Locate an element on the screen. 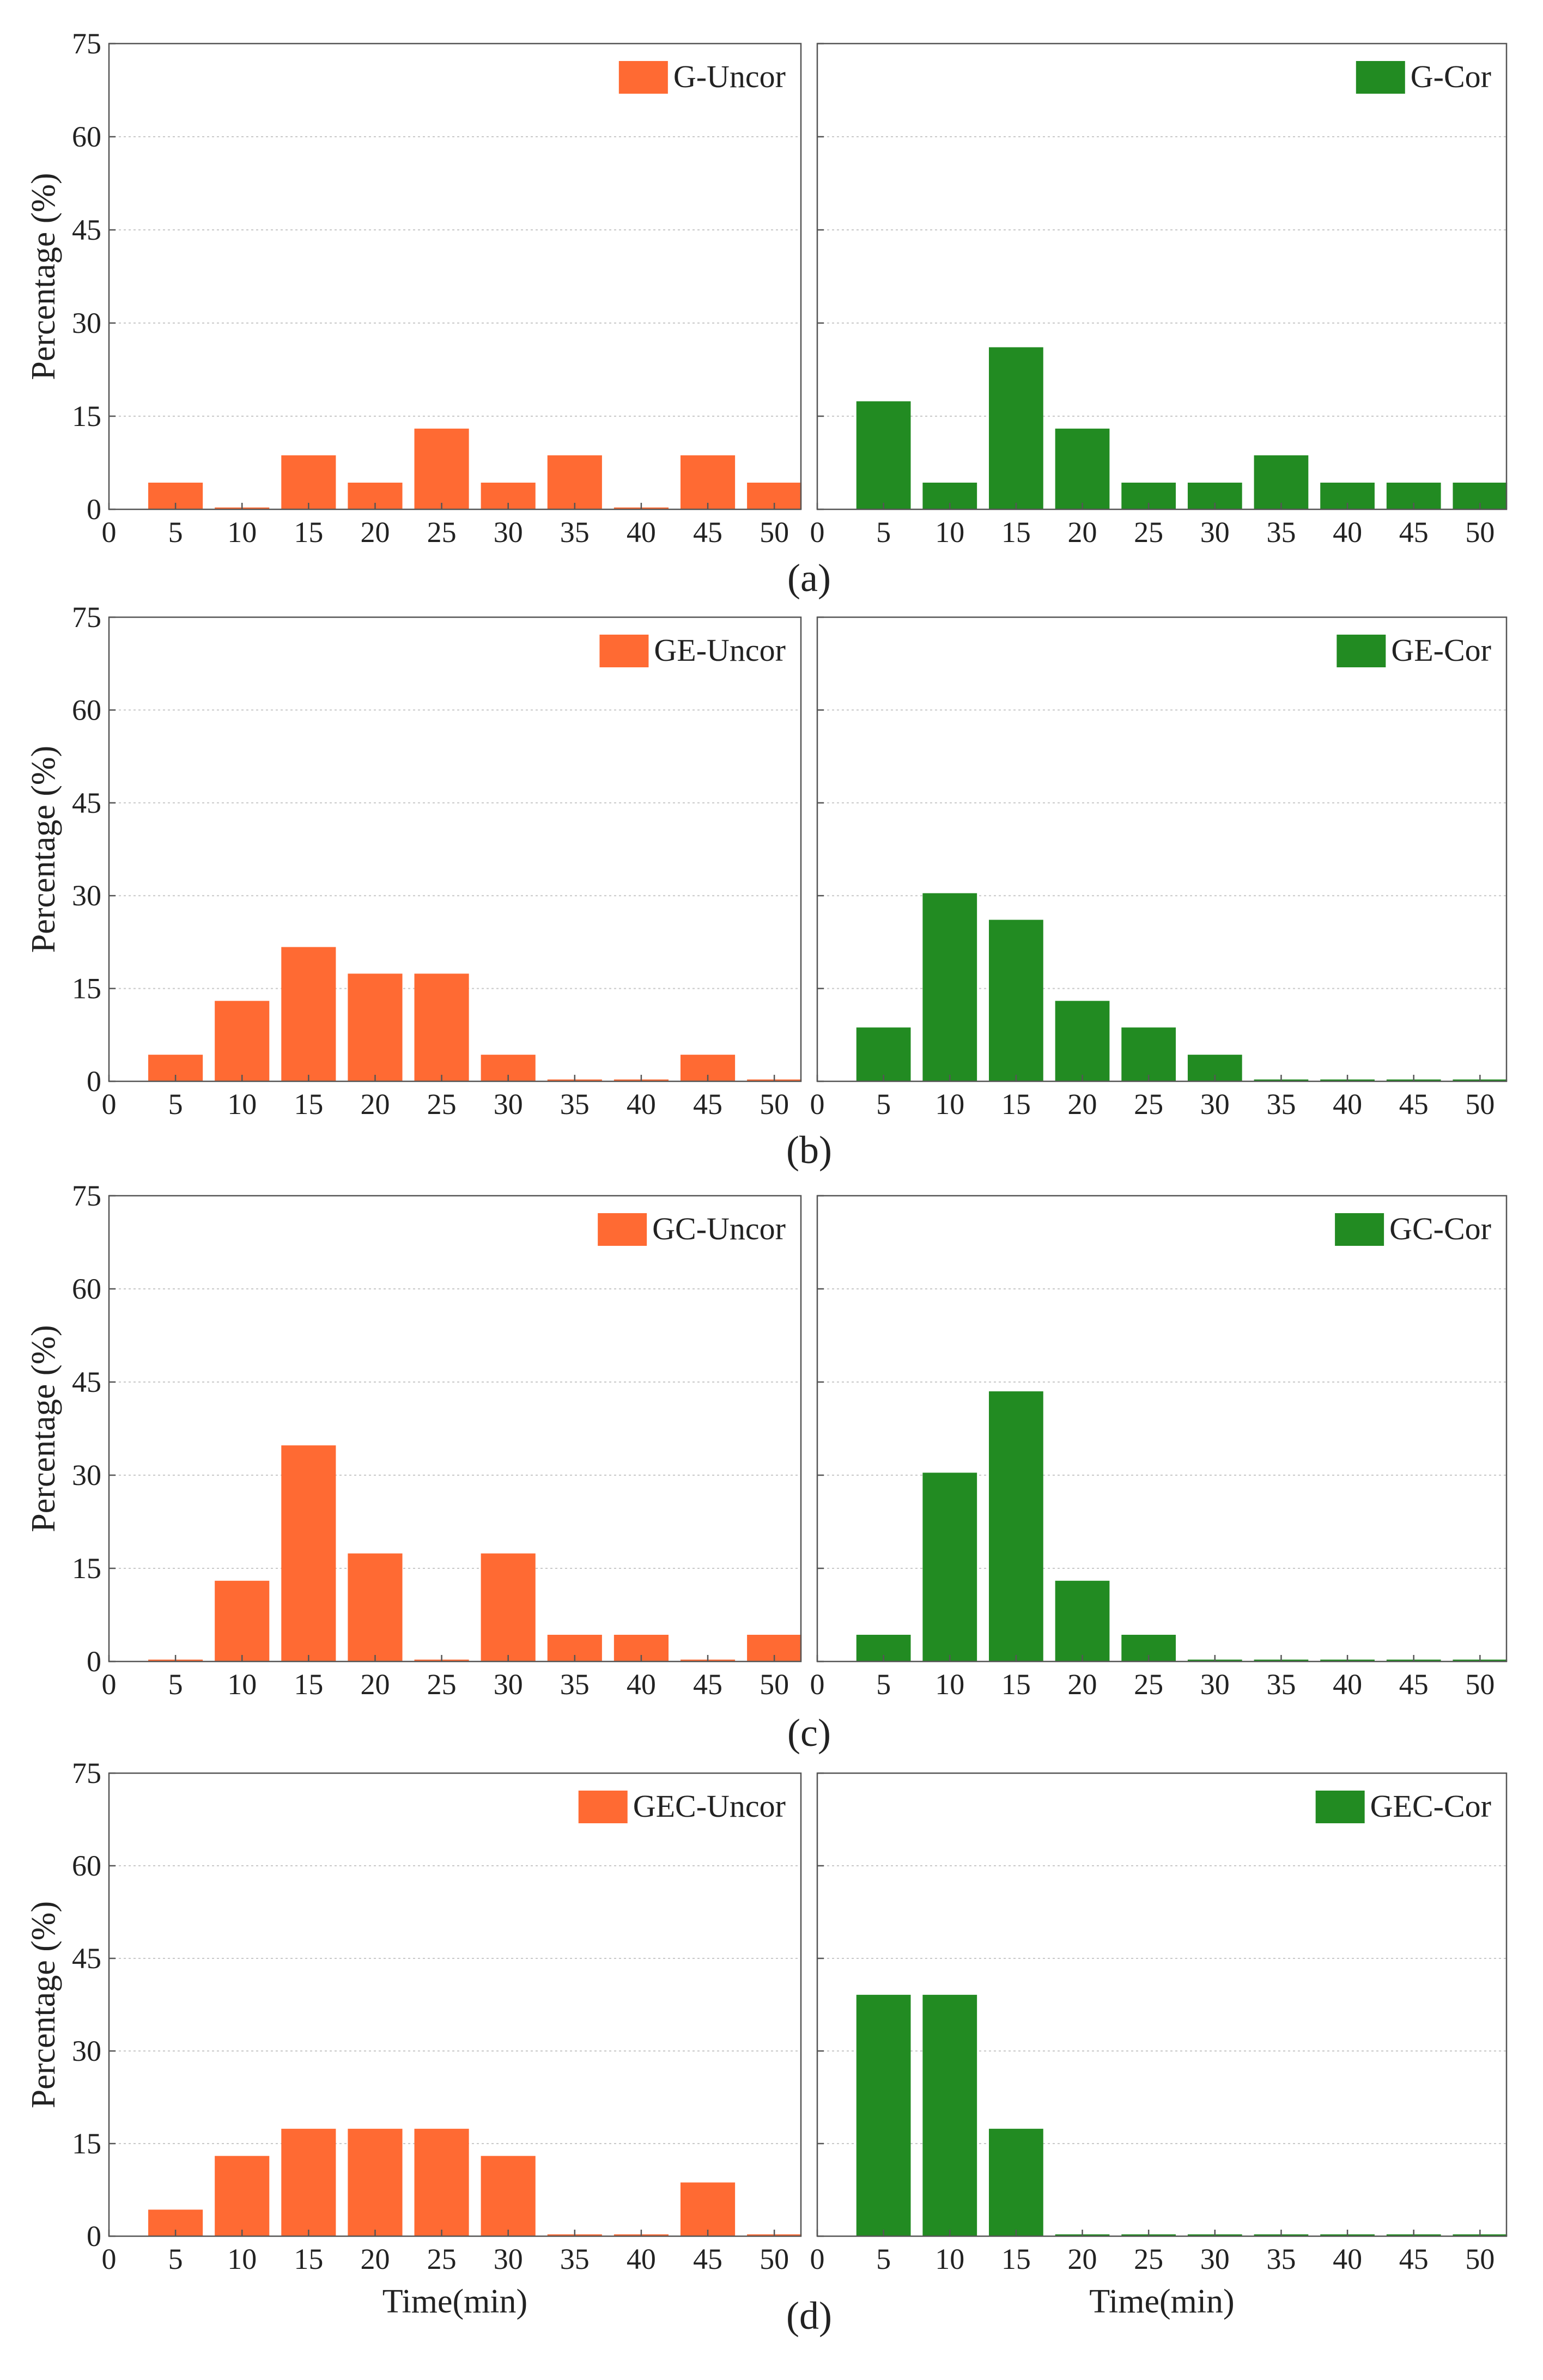  chart-panel-ge-cor: 0 5 10 15 20 25 30 35 40 45 50 GE-Cor is located at coordinates (1159, 868).